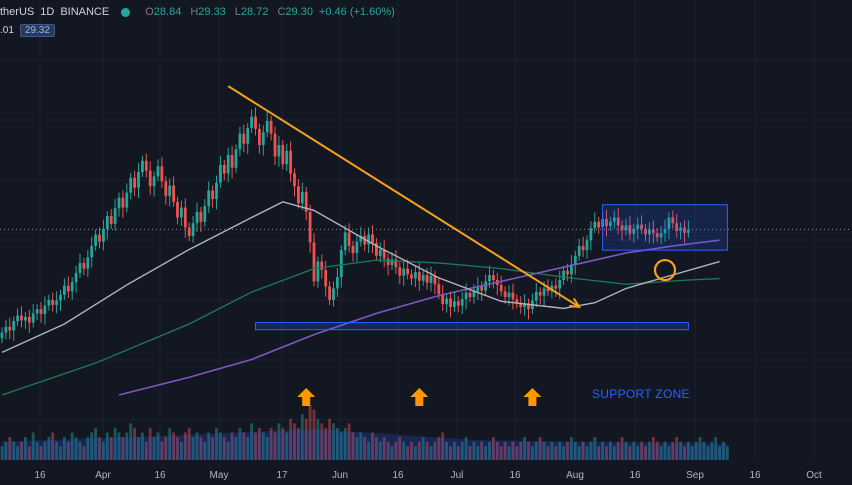 Image resolution: width=852 pixels, height=485 pixels. Describe the element at coordinates (641, 394) in the screenshot. I see `support-zone-label: SUPPORT ZONE` at that location.